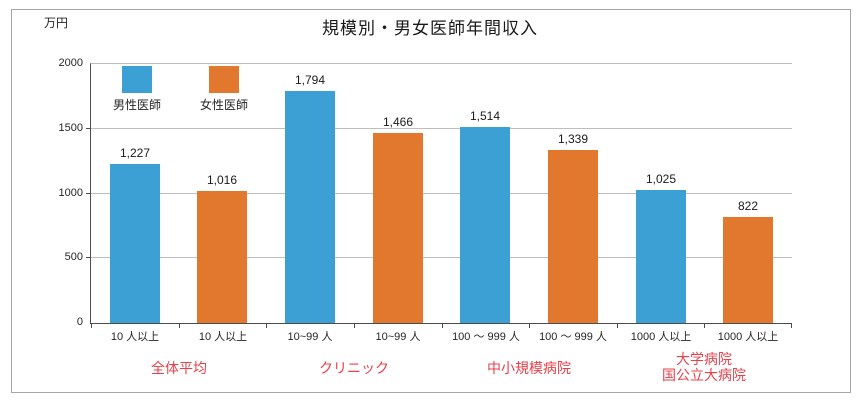 This screenshot has width=860, height=400. I want to click on group-label: クリニック, so click(354, 368).